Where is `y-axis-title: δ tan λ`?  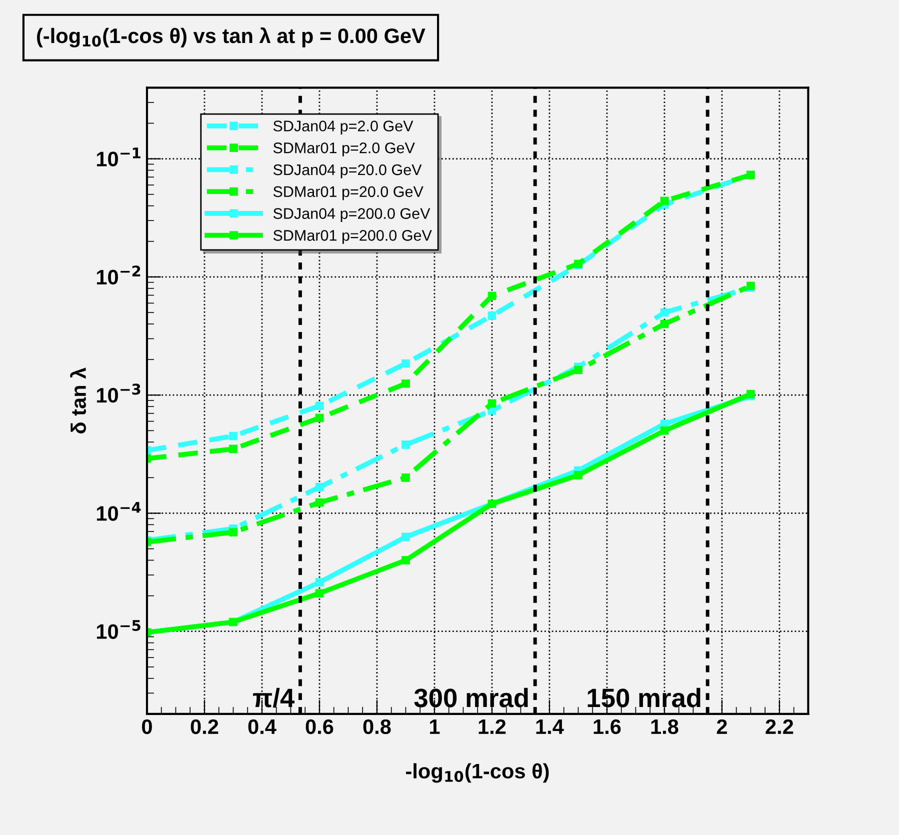
y-axis-title: δ tan λ is located at coordinates (78, 401).